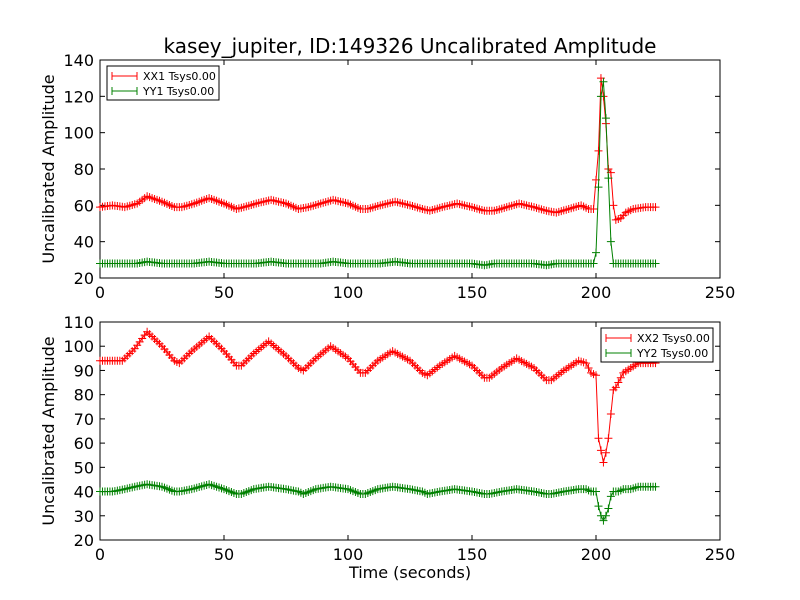  Describe the element at coordinates (84, 419) in the screenshot. I see `y-tick-label: 70` at that location.